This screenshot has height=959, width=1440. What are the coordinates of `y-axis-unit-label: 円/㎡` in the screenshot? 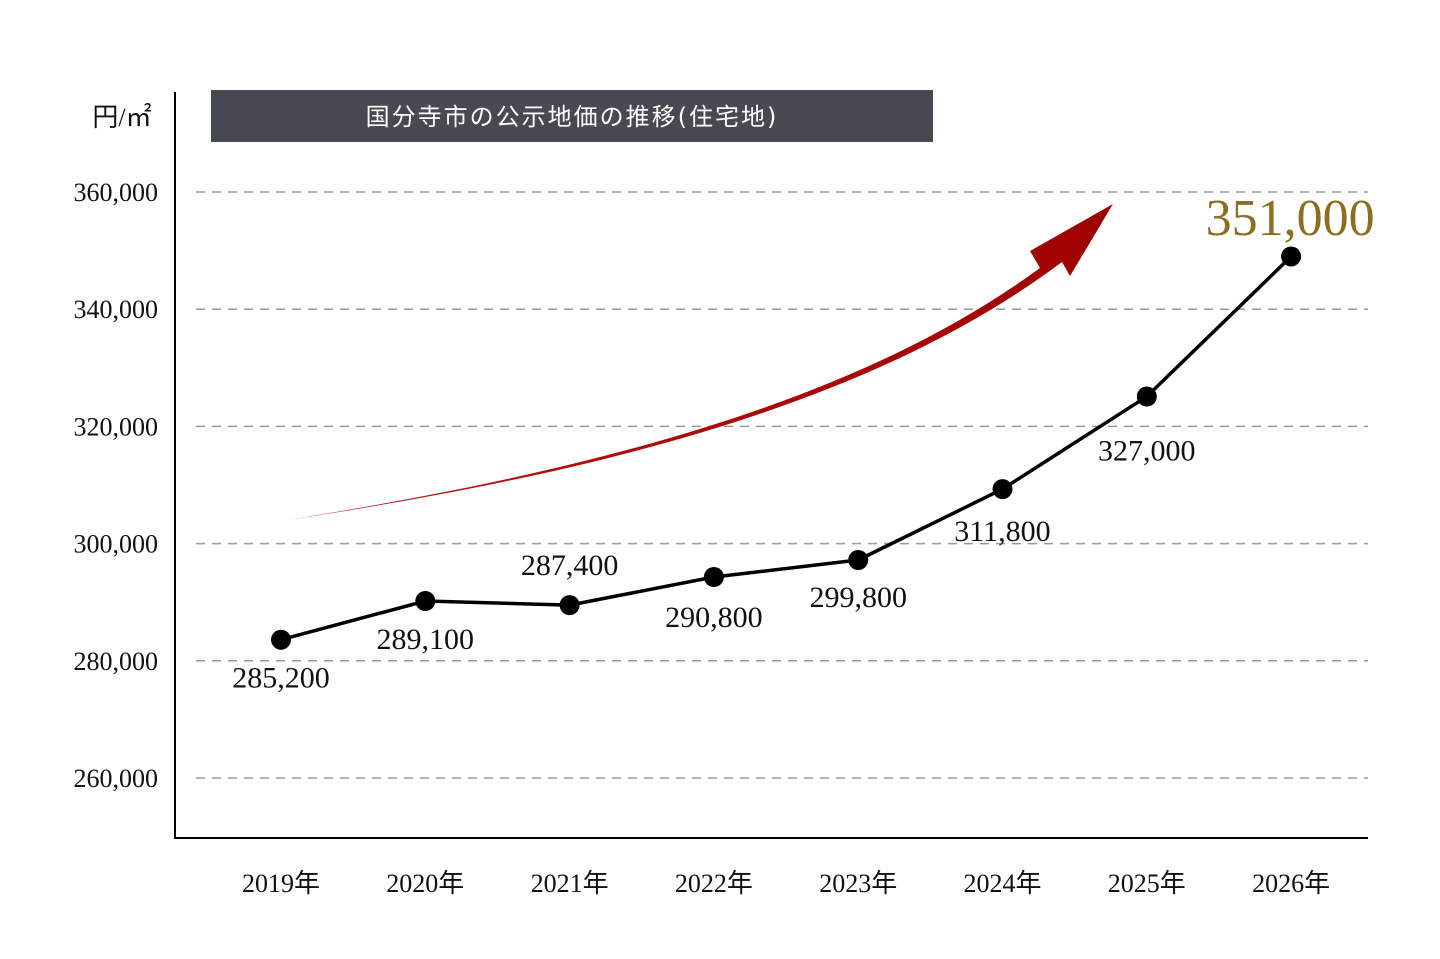 It's located at (121, 117).